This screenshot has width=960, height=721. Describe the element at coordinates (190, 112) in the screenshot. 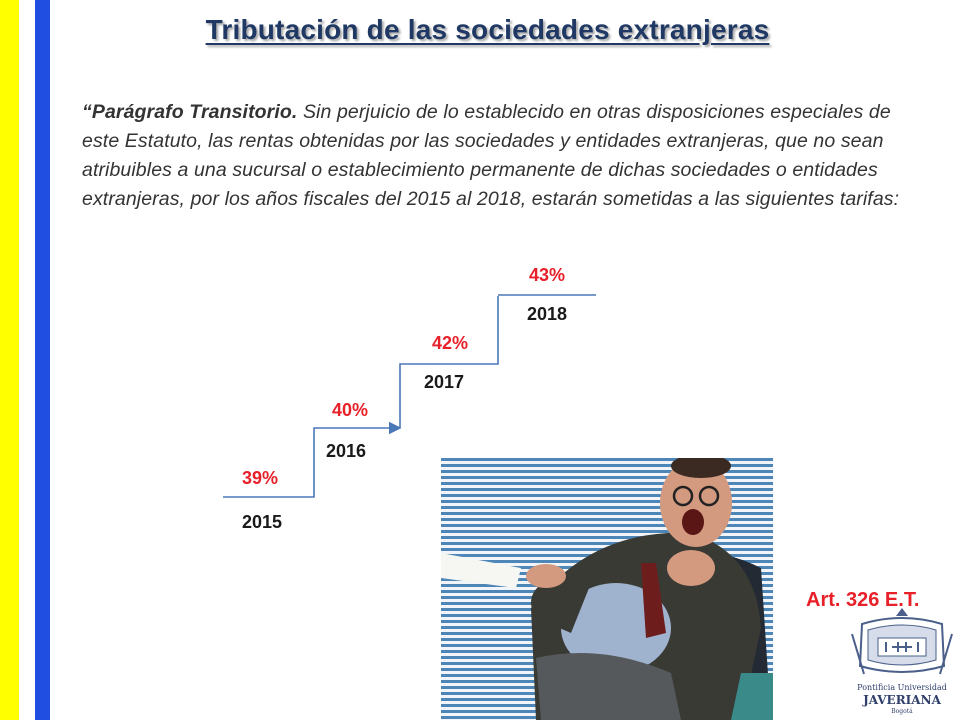

I see `paragraph-lead: “Parágrafo Transitorio.` at that location.